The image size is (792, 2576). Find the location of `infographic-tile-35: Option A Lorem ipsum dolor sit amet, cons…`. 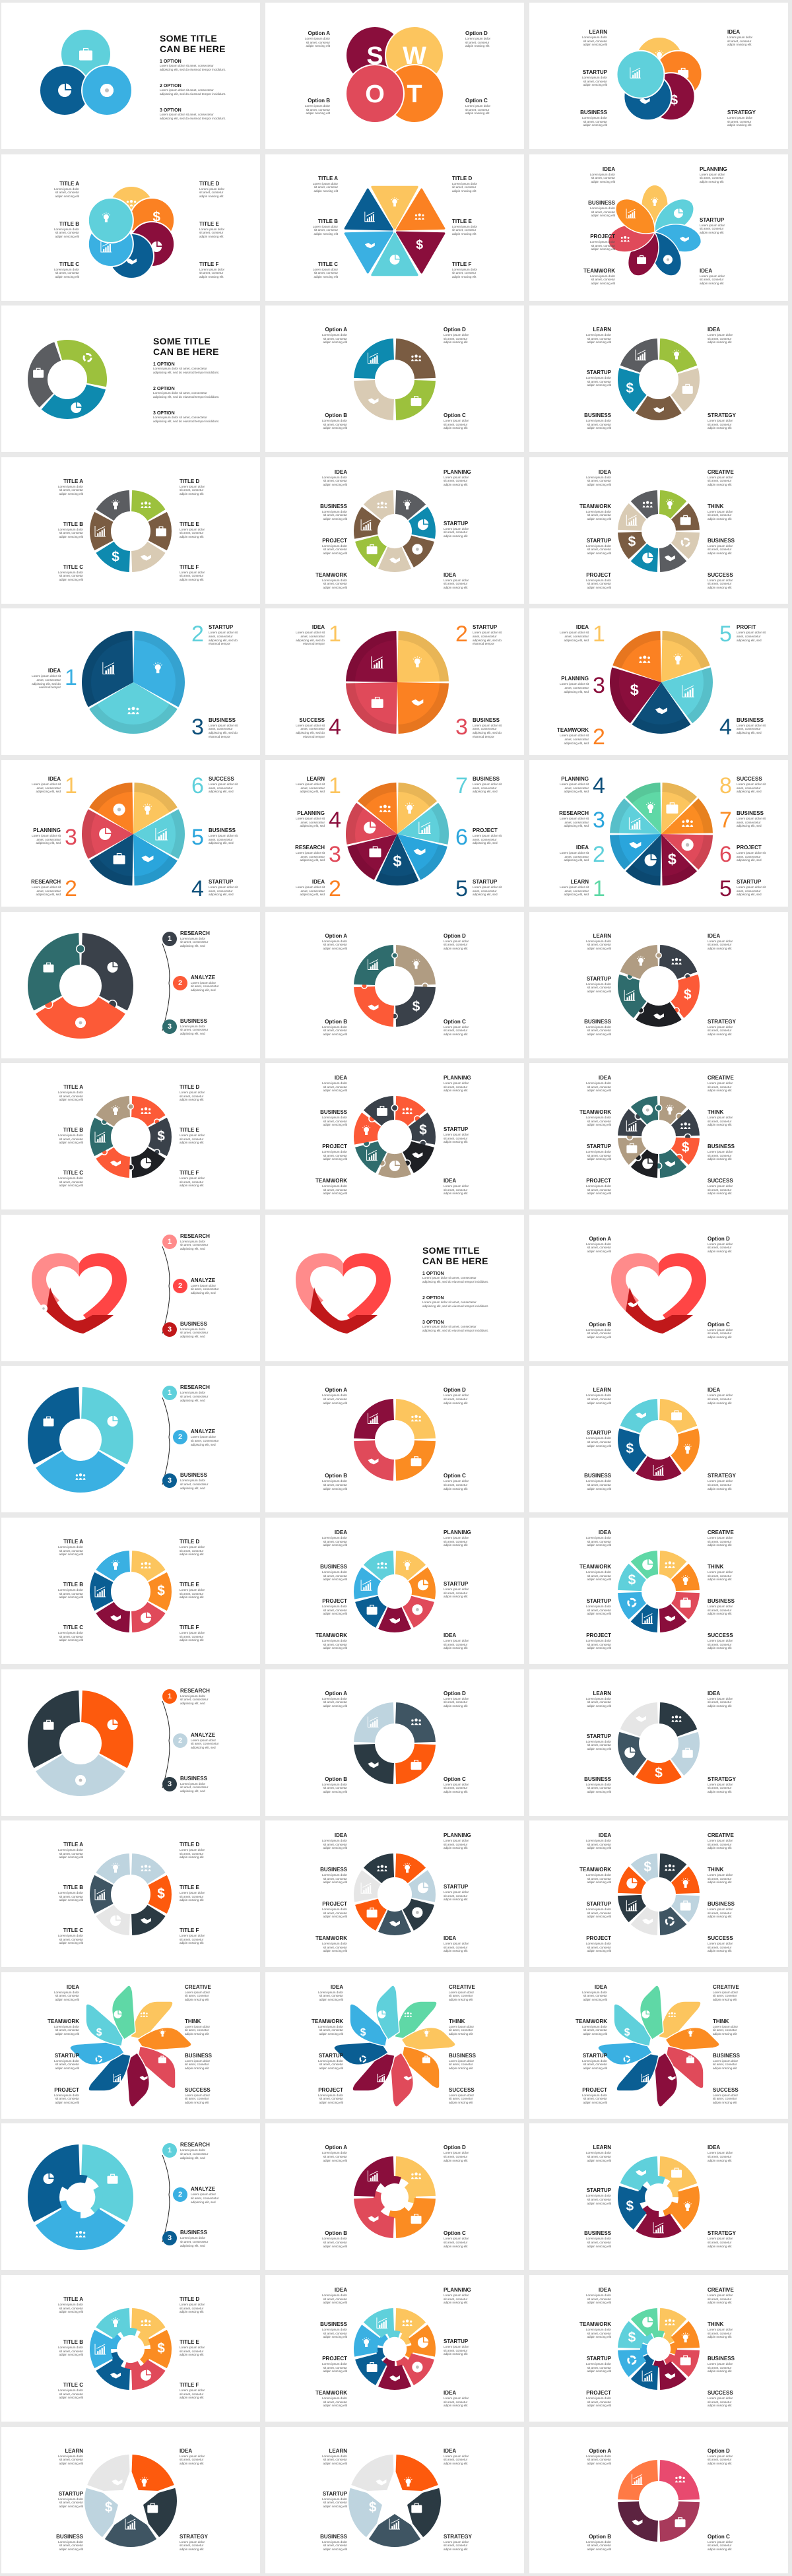

infographic-tile-35: Option A Lorem ipsum dolor sit amet, cons… is located at coordinates (395, 1743).